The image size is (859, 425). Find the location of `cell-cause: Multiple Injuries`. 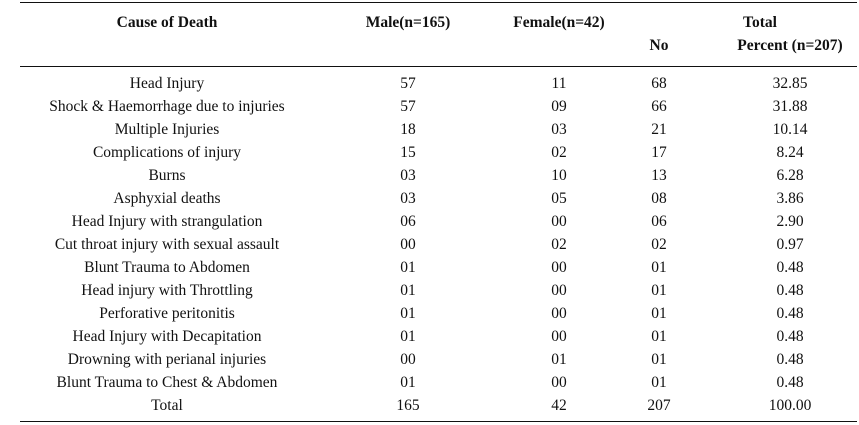

cell-cause: Multiple Injuries is located at coordinates (167, 129).